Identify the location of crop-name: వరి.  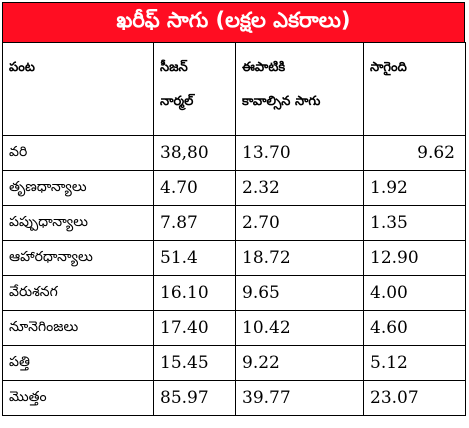
(78, 153).